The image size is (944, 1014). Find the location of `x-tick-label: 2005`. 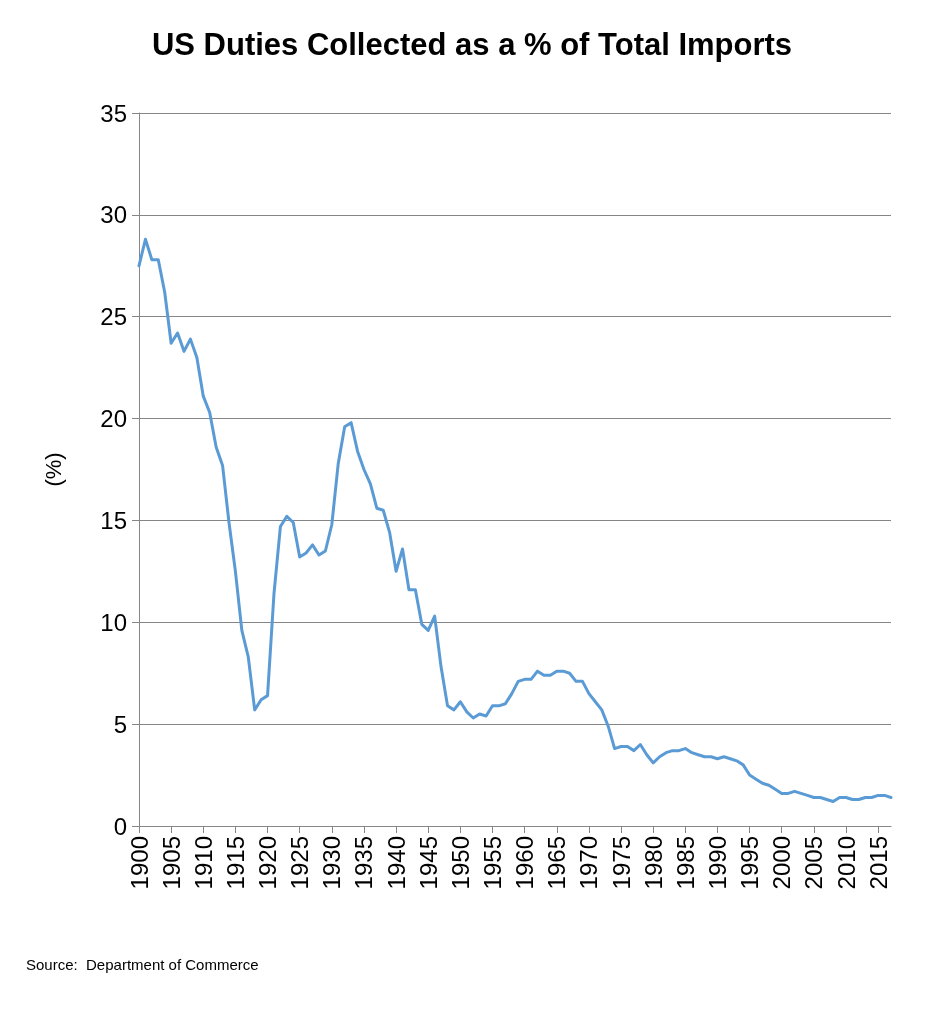

x-tick-label: 2005 is located at coordinates (814, 863).